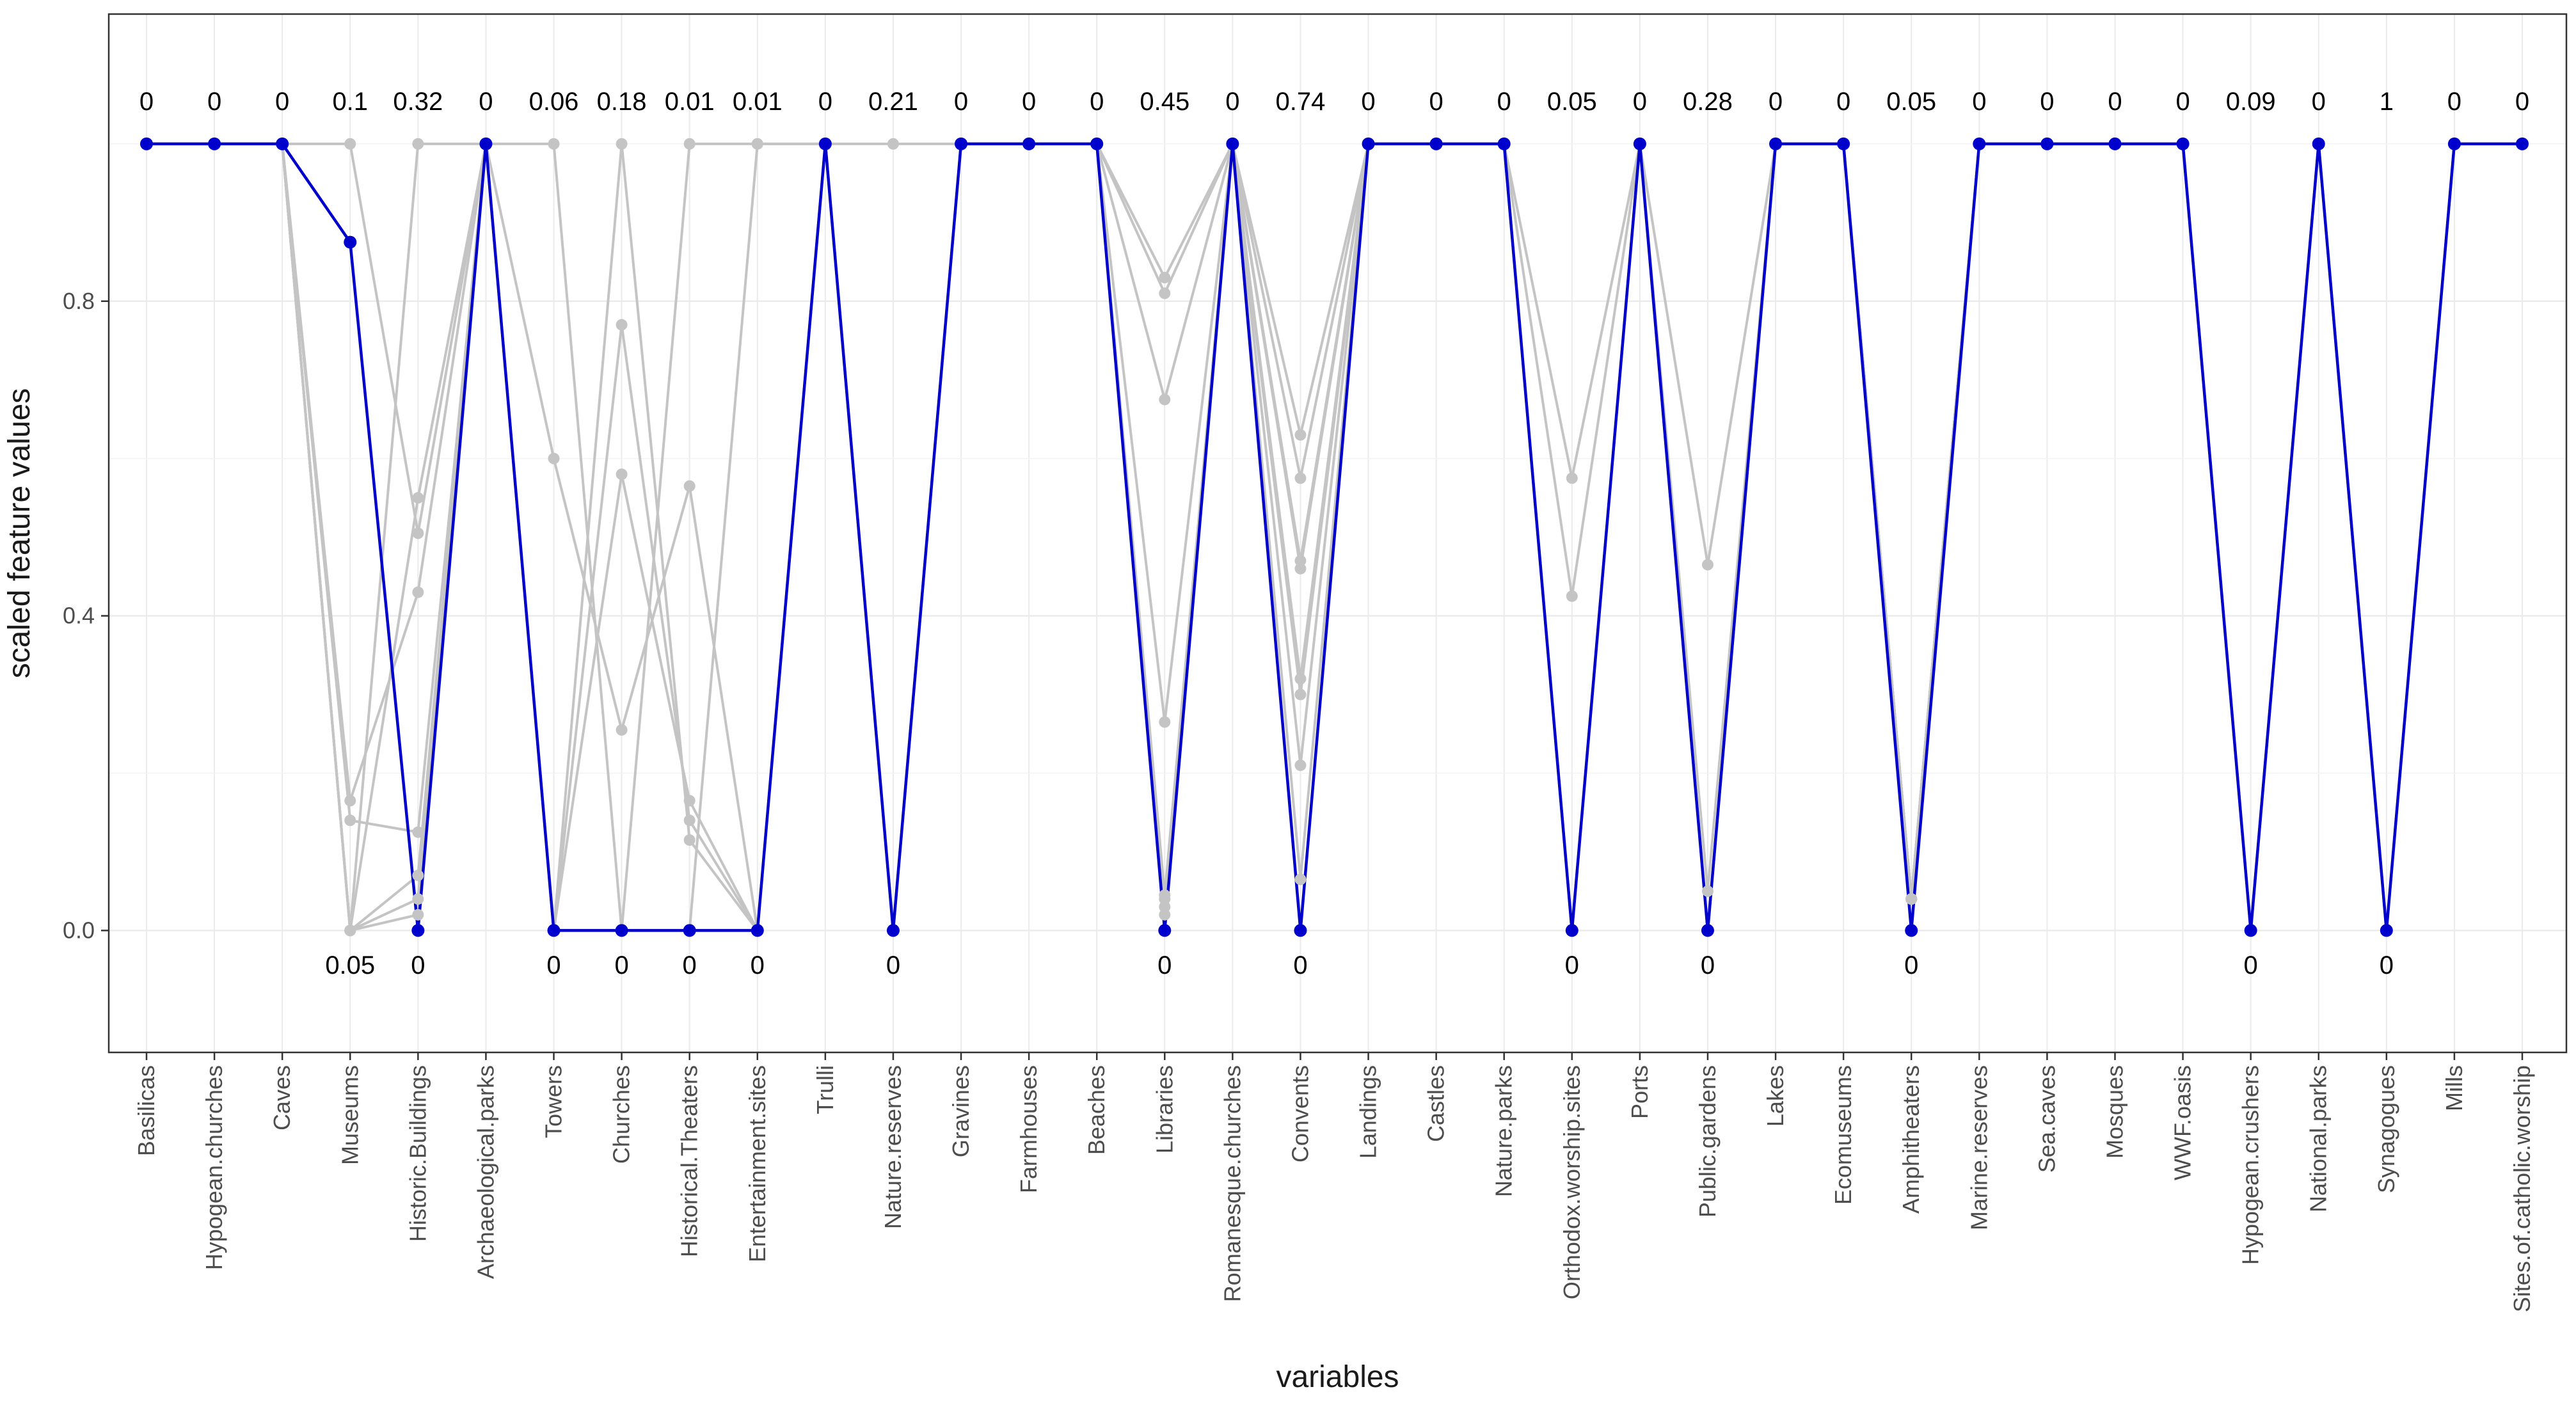 This screenshot has width=2576, height=1403. Describe the element at coordinates (1707, 891) in the screenshot. I see `point-other-2-Public.gardens` at that location.